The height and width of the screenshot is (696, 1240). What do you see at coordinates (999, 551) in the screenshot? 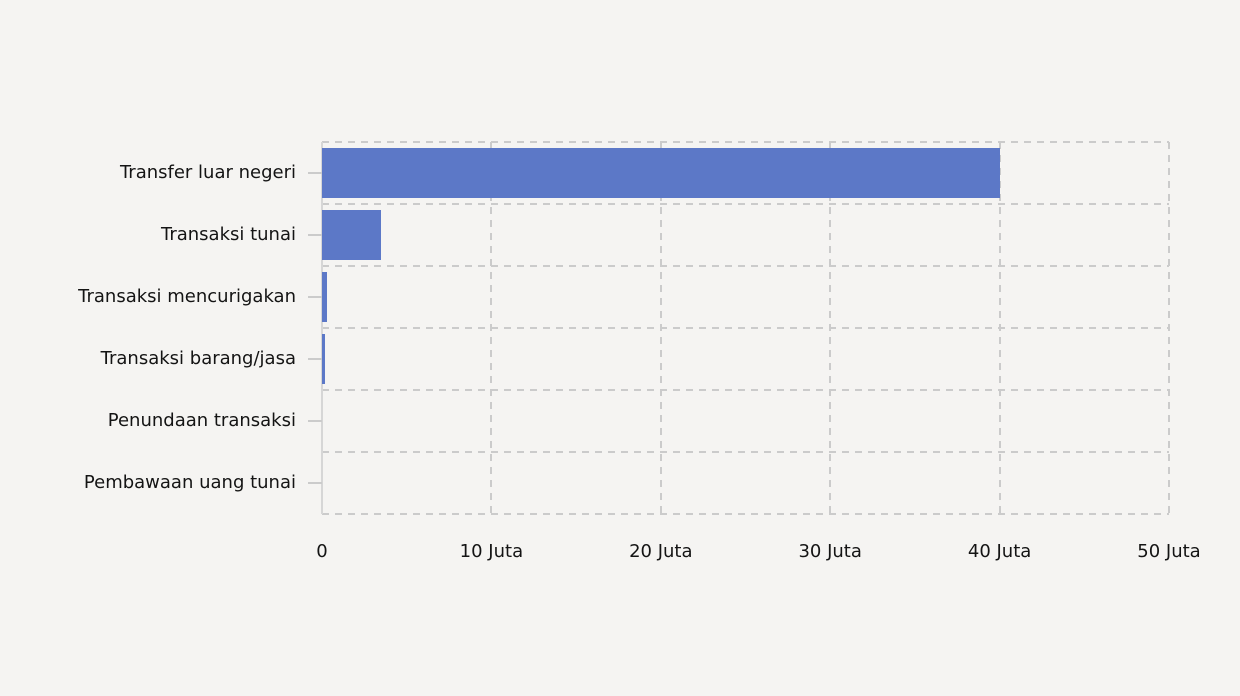
I see `x-axis-label: 40 Juta` at bounding box center [999, 551].